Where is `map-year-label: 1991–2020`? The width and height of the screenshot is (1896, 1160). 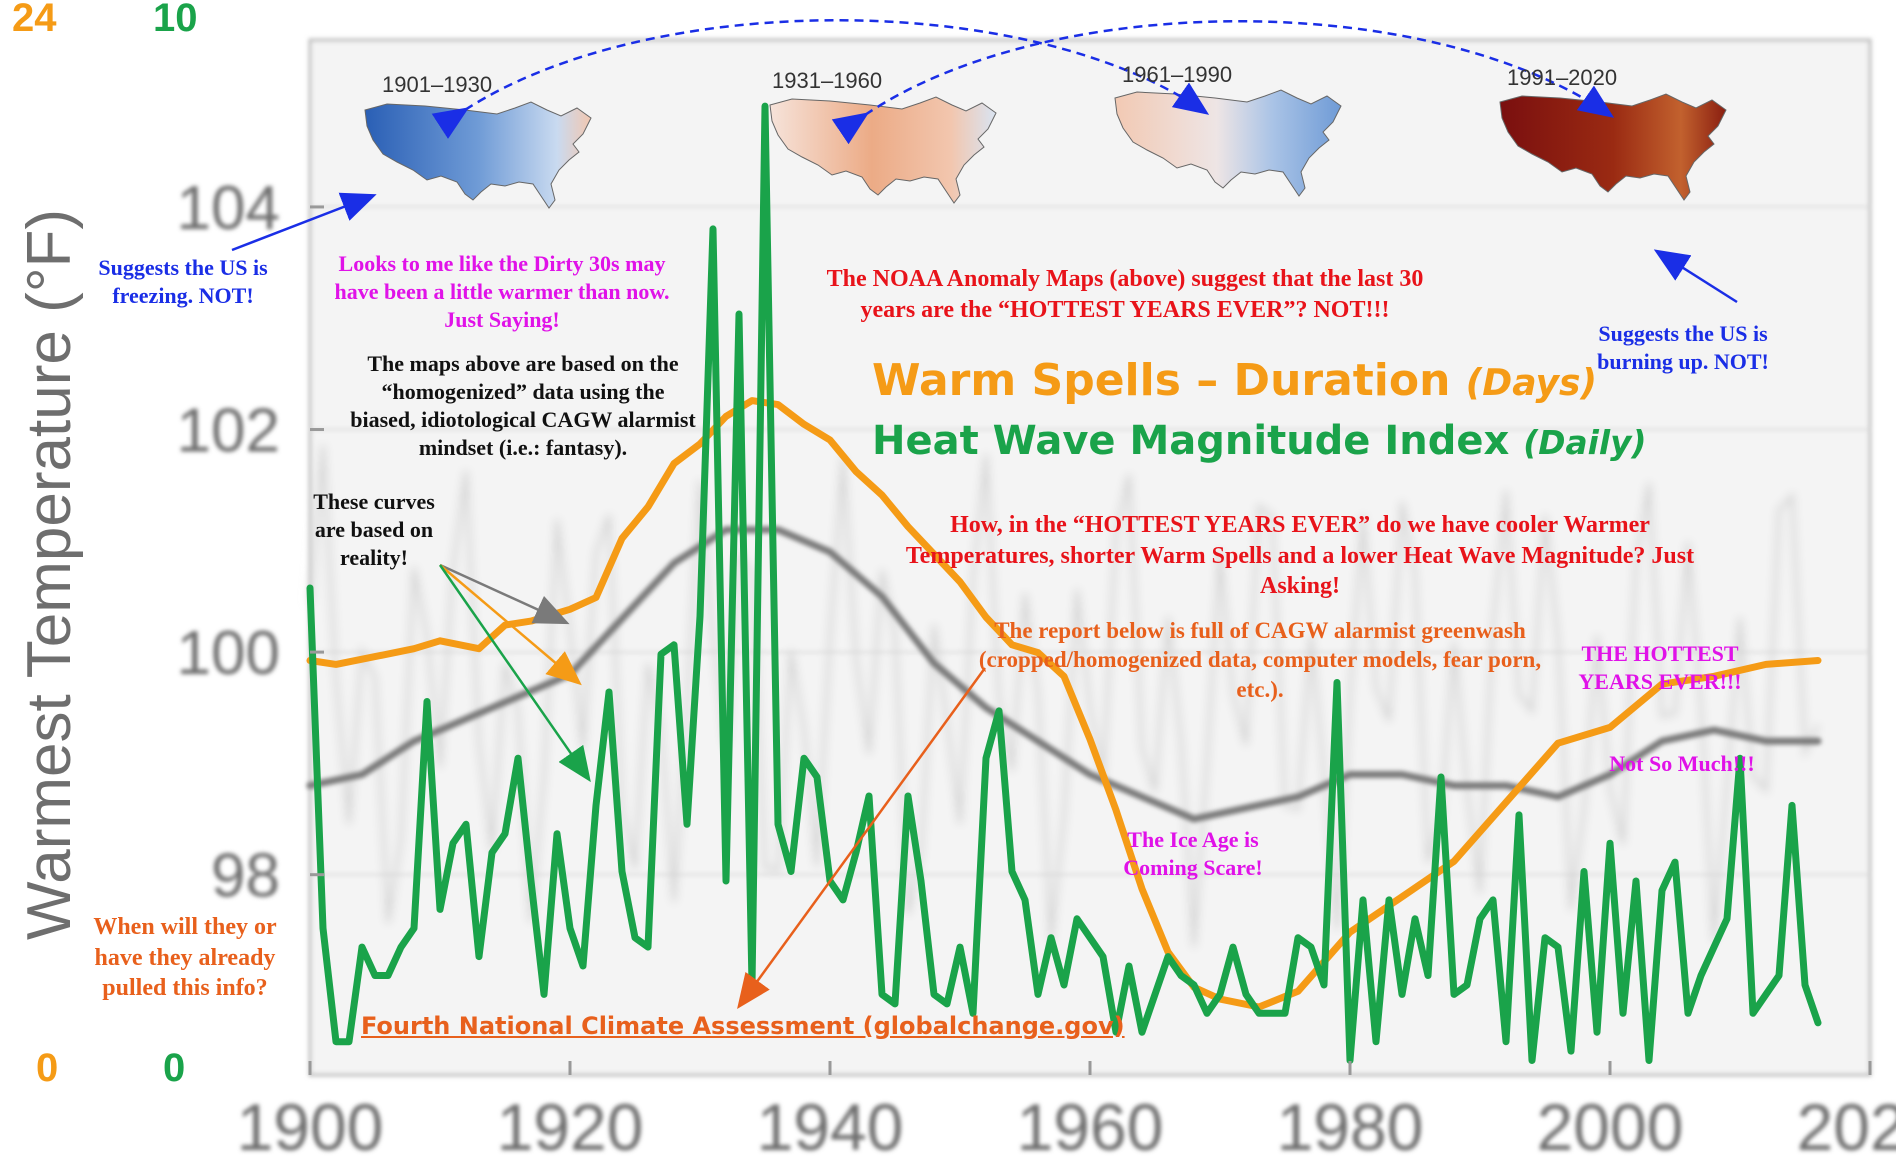 map-year-label: 1991–2020 is located at coordinates (1562, 77).